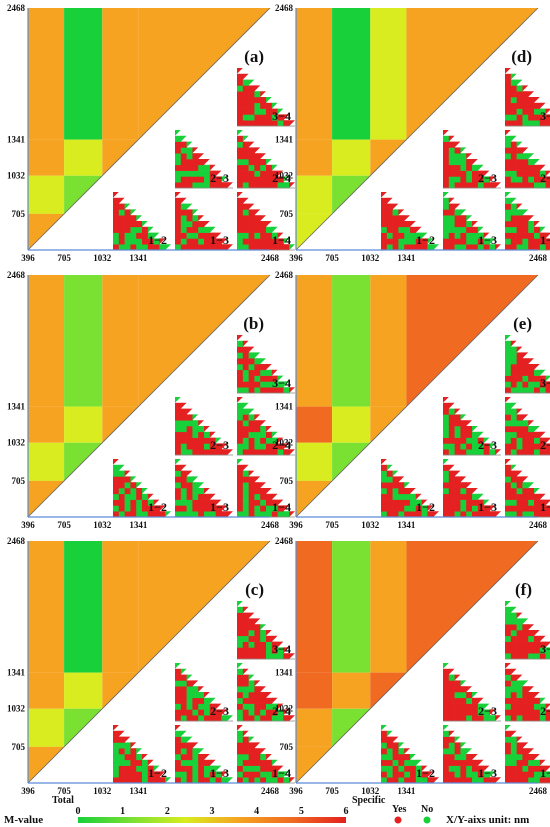 This screenshot has height=827, width=550. What do you see at coordinates (284, 140) in the screenshot?
I see `y-tick-label: 1341` at bounding box center [284, 140].